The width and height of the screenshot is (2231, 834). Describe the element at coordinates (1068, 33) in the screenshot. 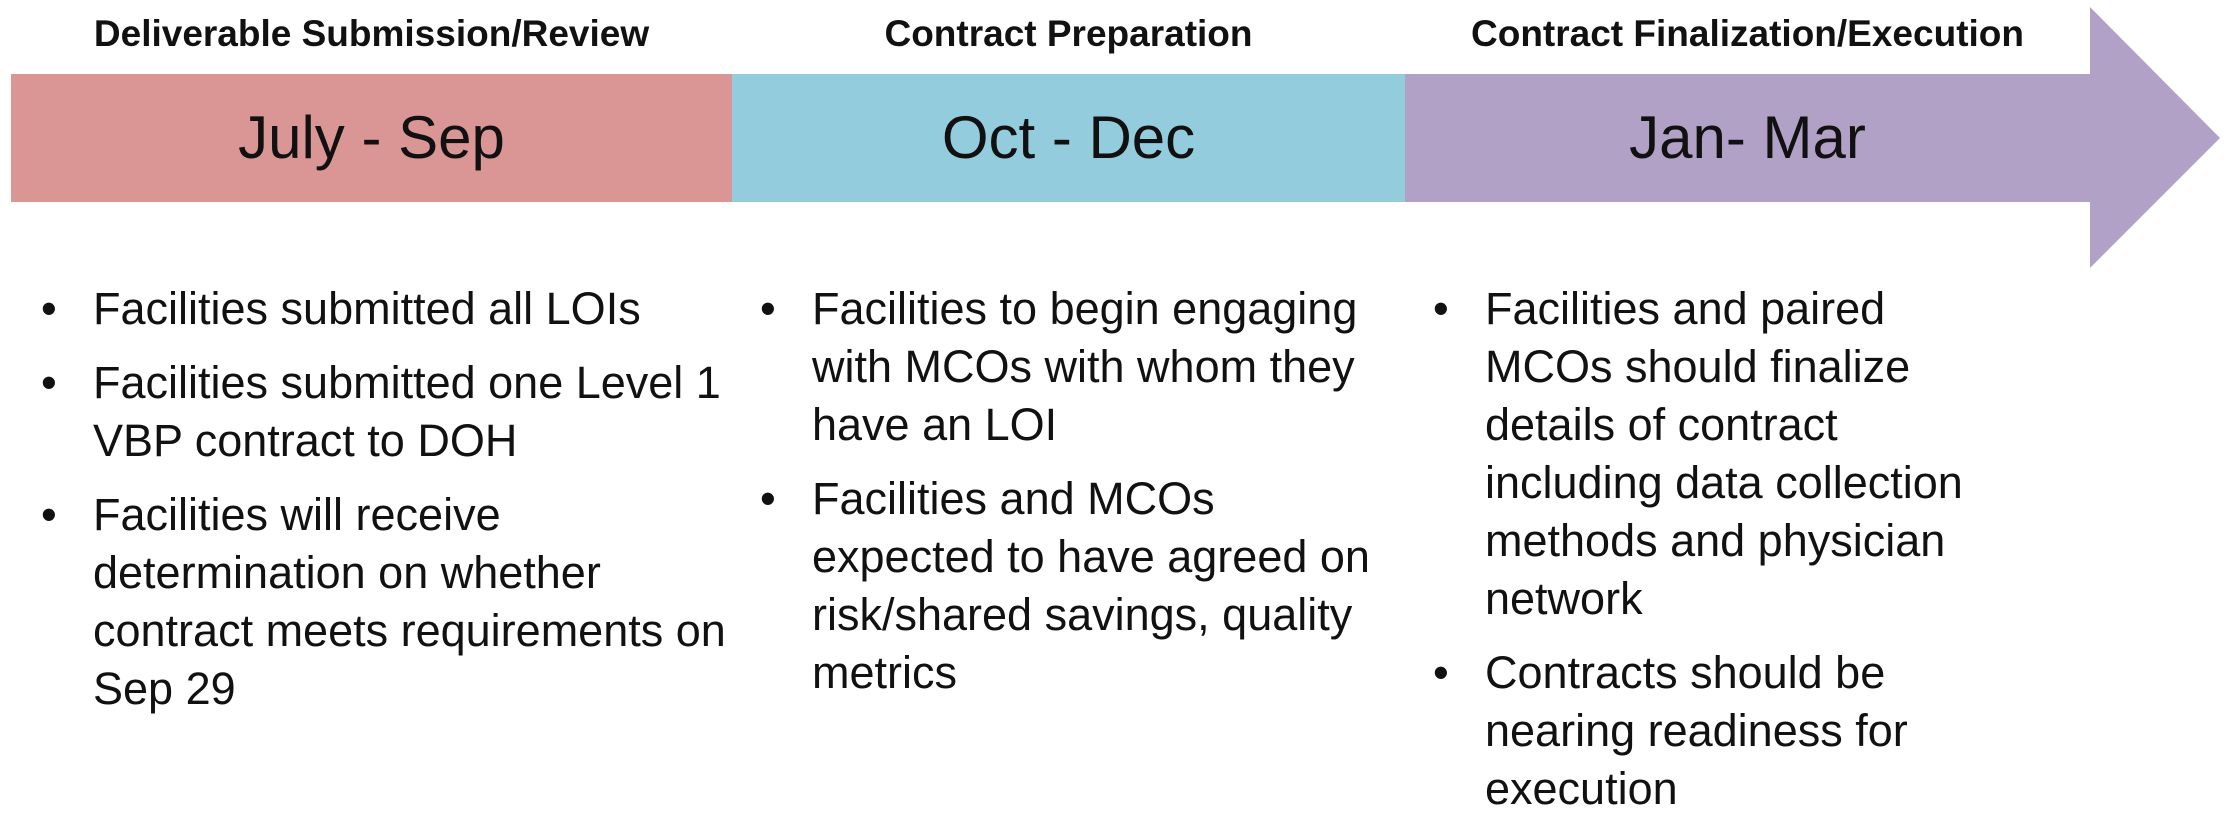

I see `phase-header: Contract Preparation` at that location.